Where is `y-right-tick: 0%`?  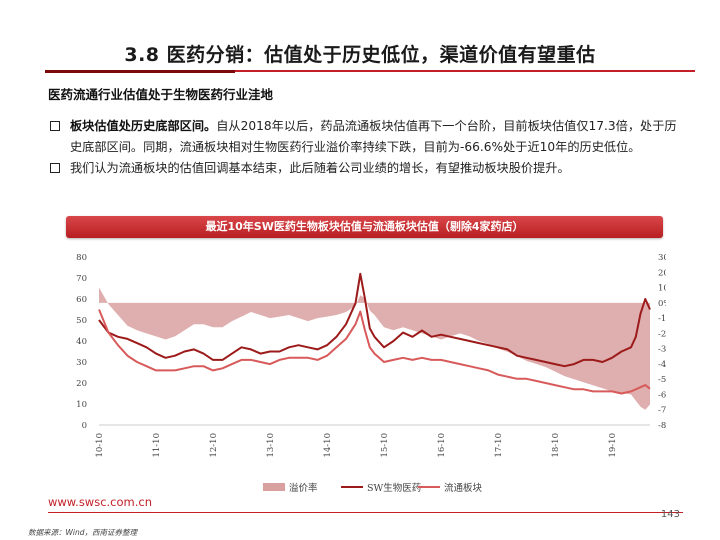 y-right-tick: 0% is located at coordinates (662, 304).